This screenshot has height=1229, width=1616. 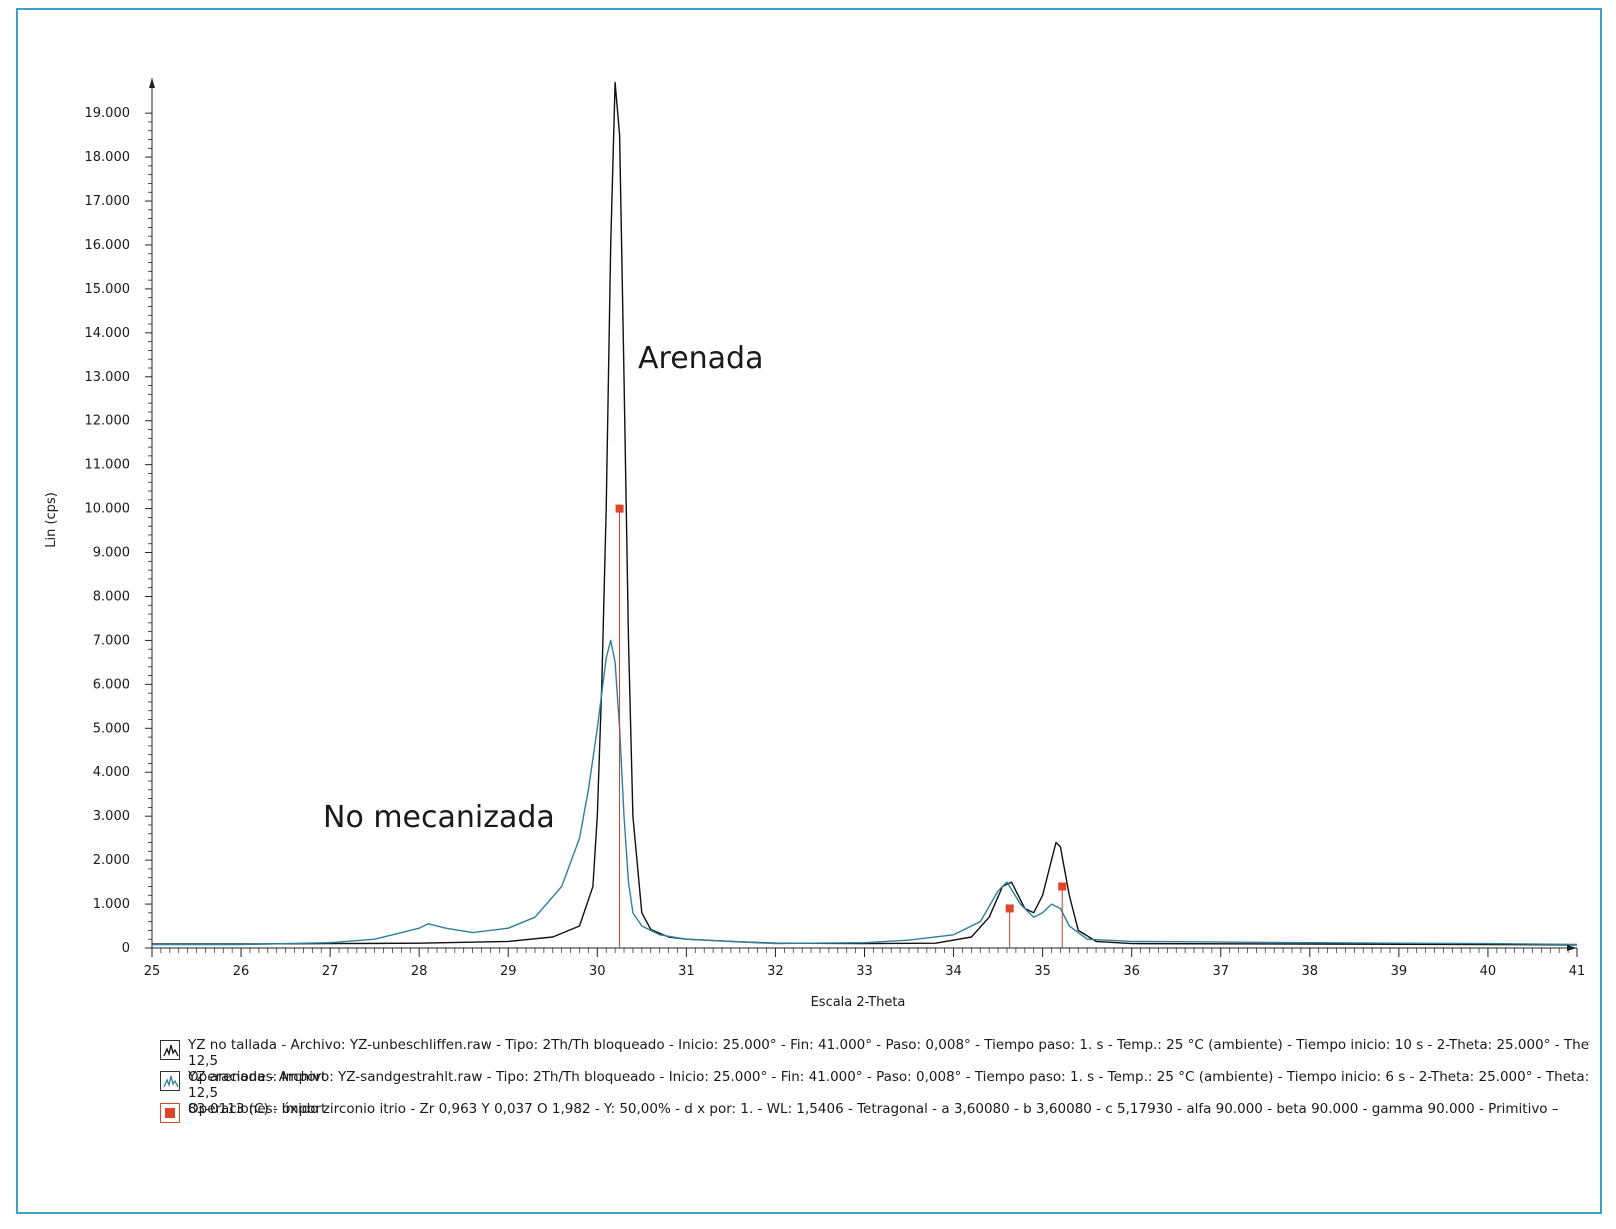 What do you see at coordinates (170, 1081) in the screenshot?
I see `blue-trace-icon` at bounding box center [170, 1081].